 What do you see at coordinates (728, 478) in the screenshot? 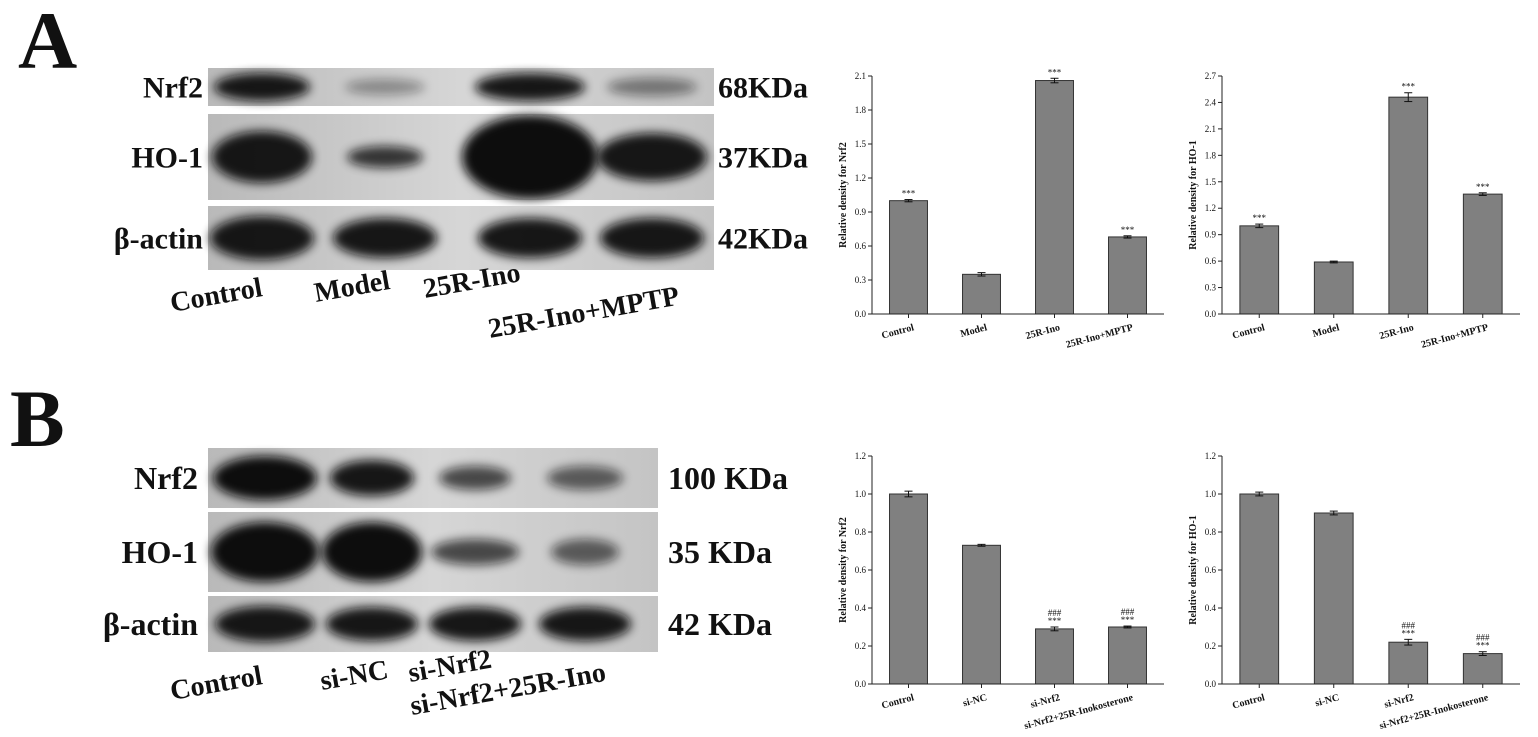
I see `size-label: 100 KDa` at bounding box center [728, 478].